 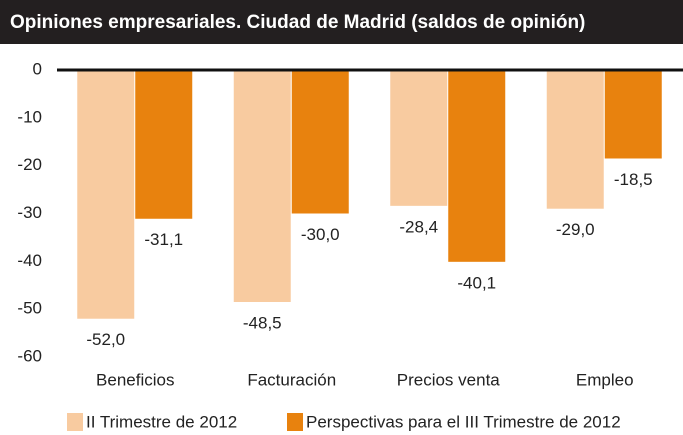 I want to click on value-label: -48,5, so click(x=262, y=322).